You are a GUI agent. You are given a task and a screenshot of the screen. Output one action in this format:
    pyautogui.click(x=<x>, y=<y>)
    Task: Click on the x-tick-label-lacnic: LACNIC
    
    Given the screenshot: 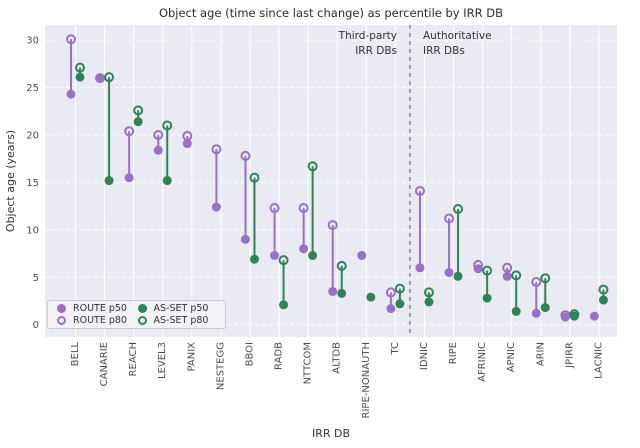 What is the action you would take?
    pyautogui.click(x=598, y=360)
    